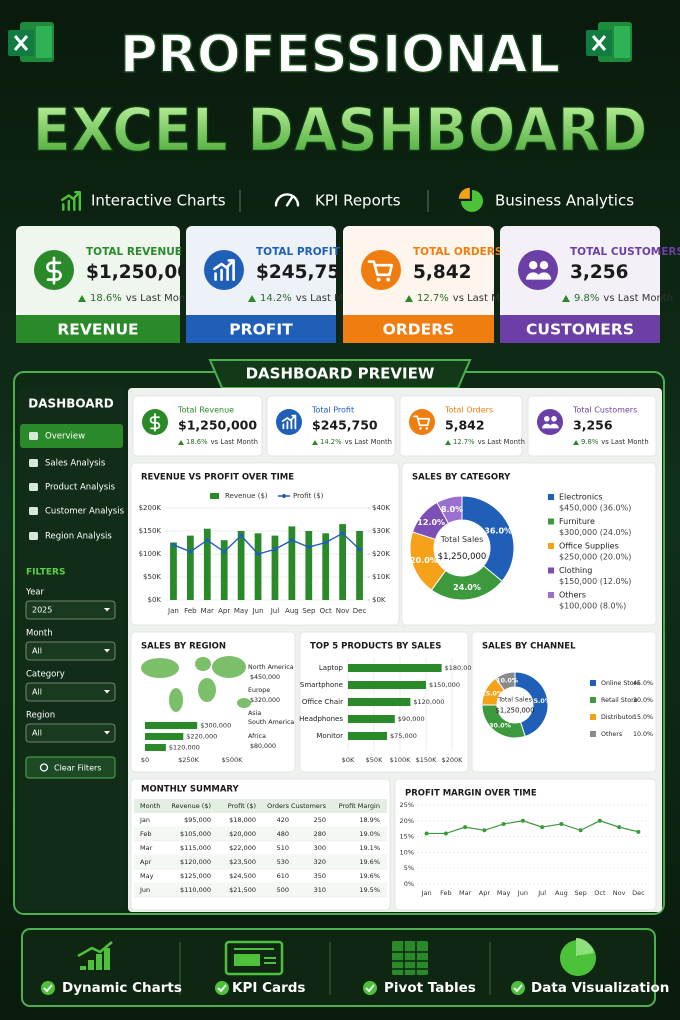 The image size is (680, 1020). I want to click on dropdown-caret, so click(107, 733).